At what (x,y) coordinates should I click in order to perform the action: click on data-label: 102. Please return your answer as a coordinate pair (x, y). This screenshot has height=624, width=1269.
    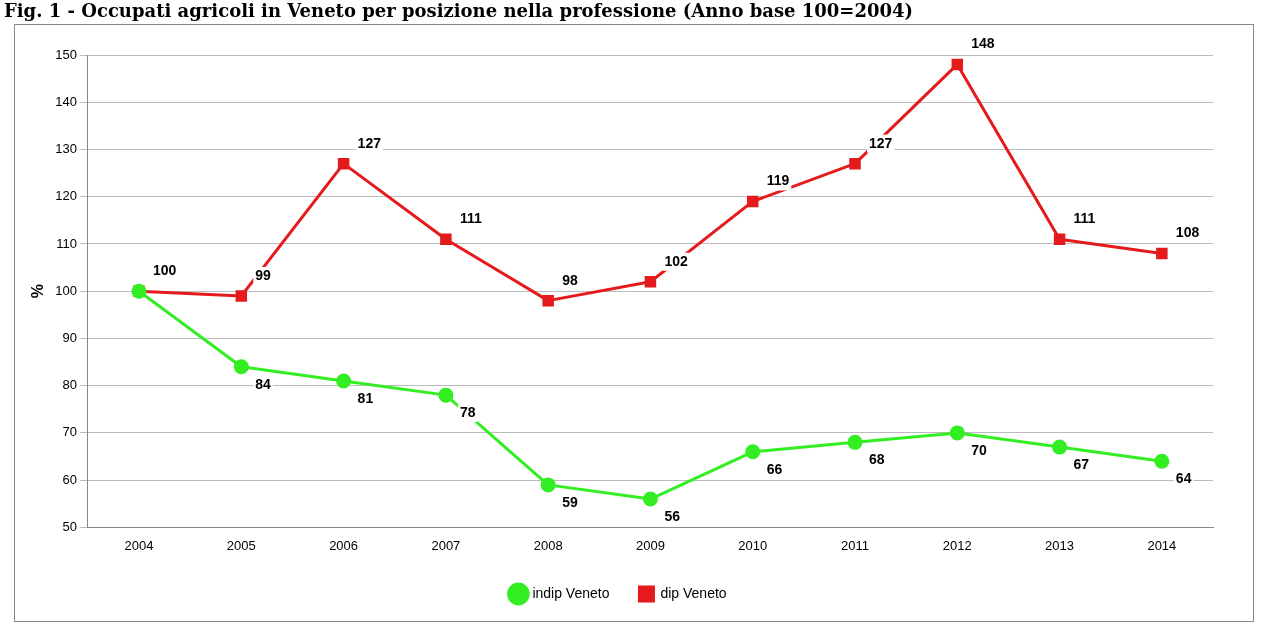
    Looking at the image, I should click on (676, 260).